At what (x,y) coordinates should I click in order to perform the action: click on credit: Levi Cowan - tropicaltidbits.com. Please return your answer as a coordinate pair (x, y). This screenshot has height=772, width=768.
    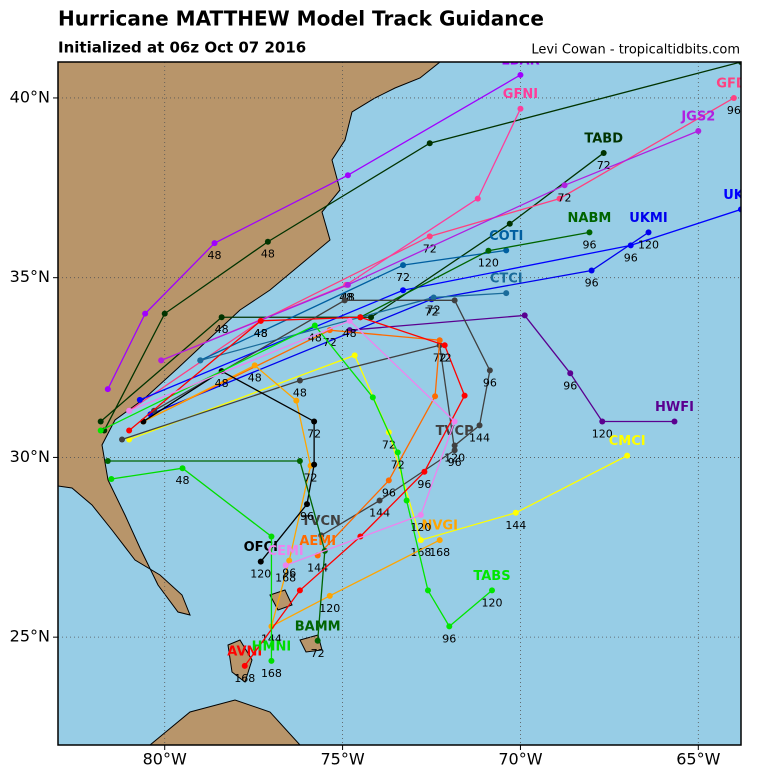
    Looking at the image, I should click on (635, 50).